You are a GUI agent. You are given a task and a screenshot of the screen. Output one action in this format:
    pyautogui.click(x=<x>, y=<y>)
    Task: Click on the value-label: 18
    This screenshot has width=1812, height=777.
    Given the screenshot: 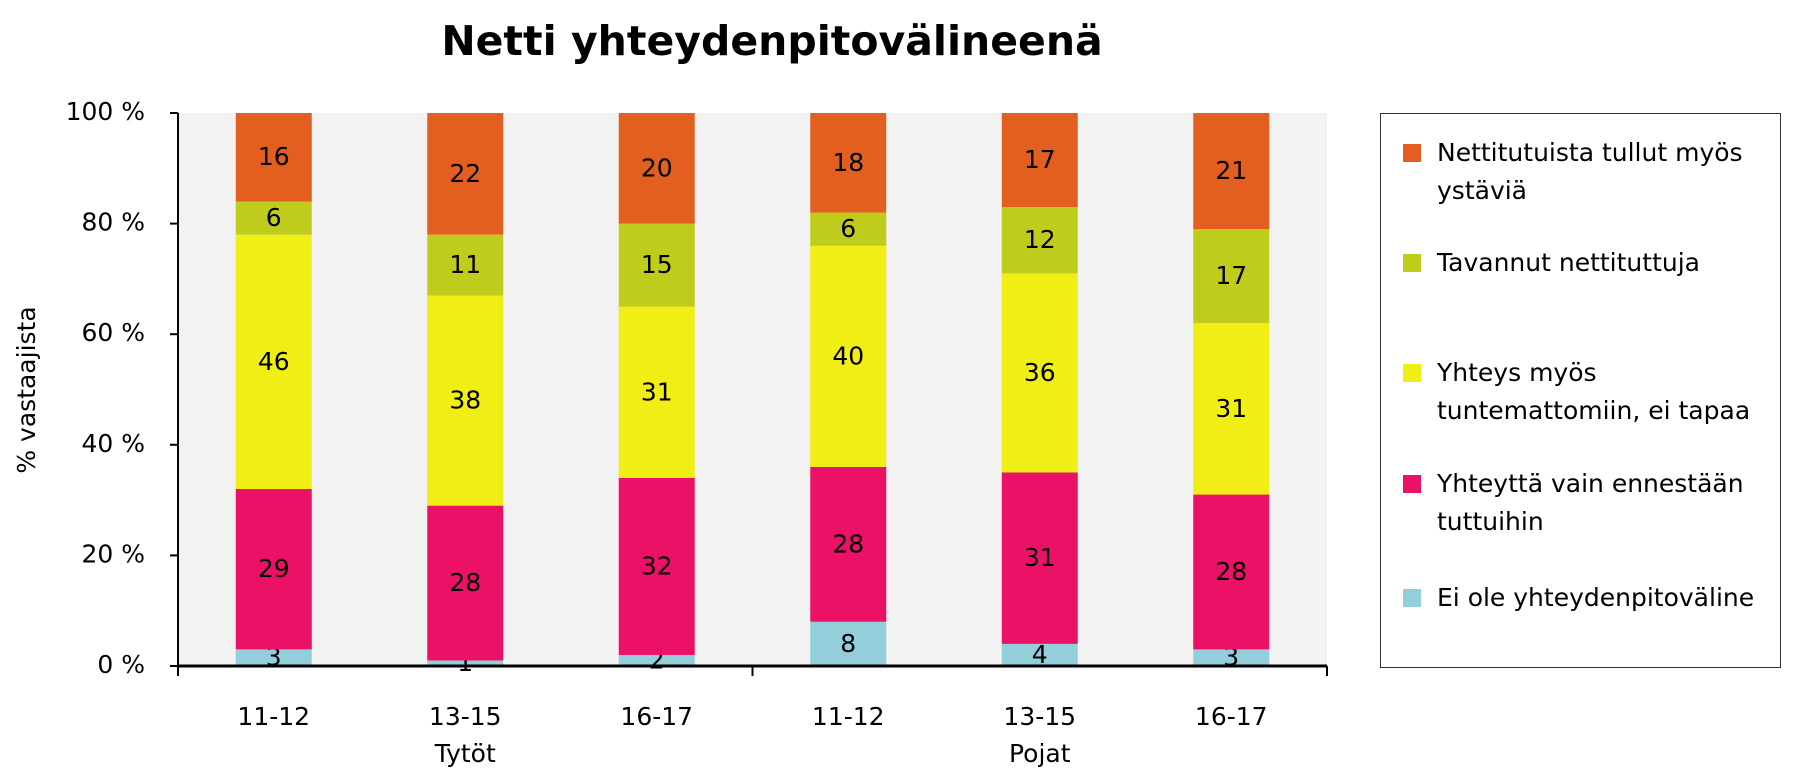 What is the action you would take?
    pyautogui.click(x=848, y=162)
    